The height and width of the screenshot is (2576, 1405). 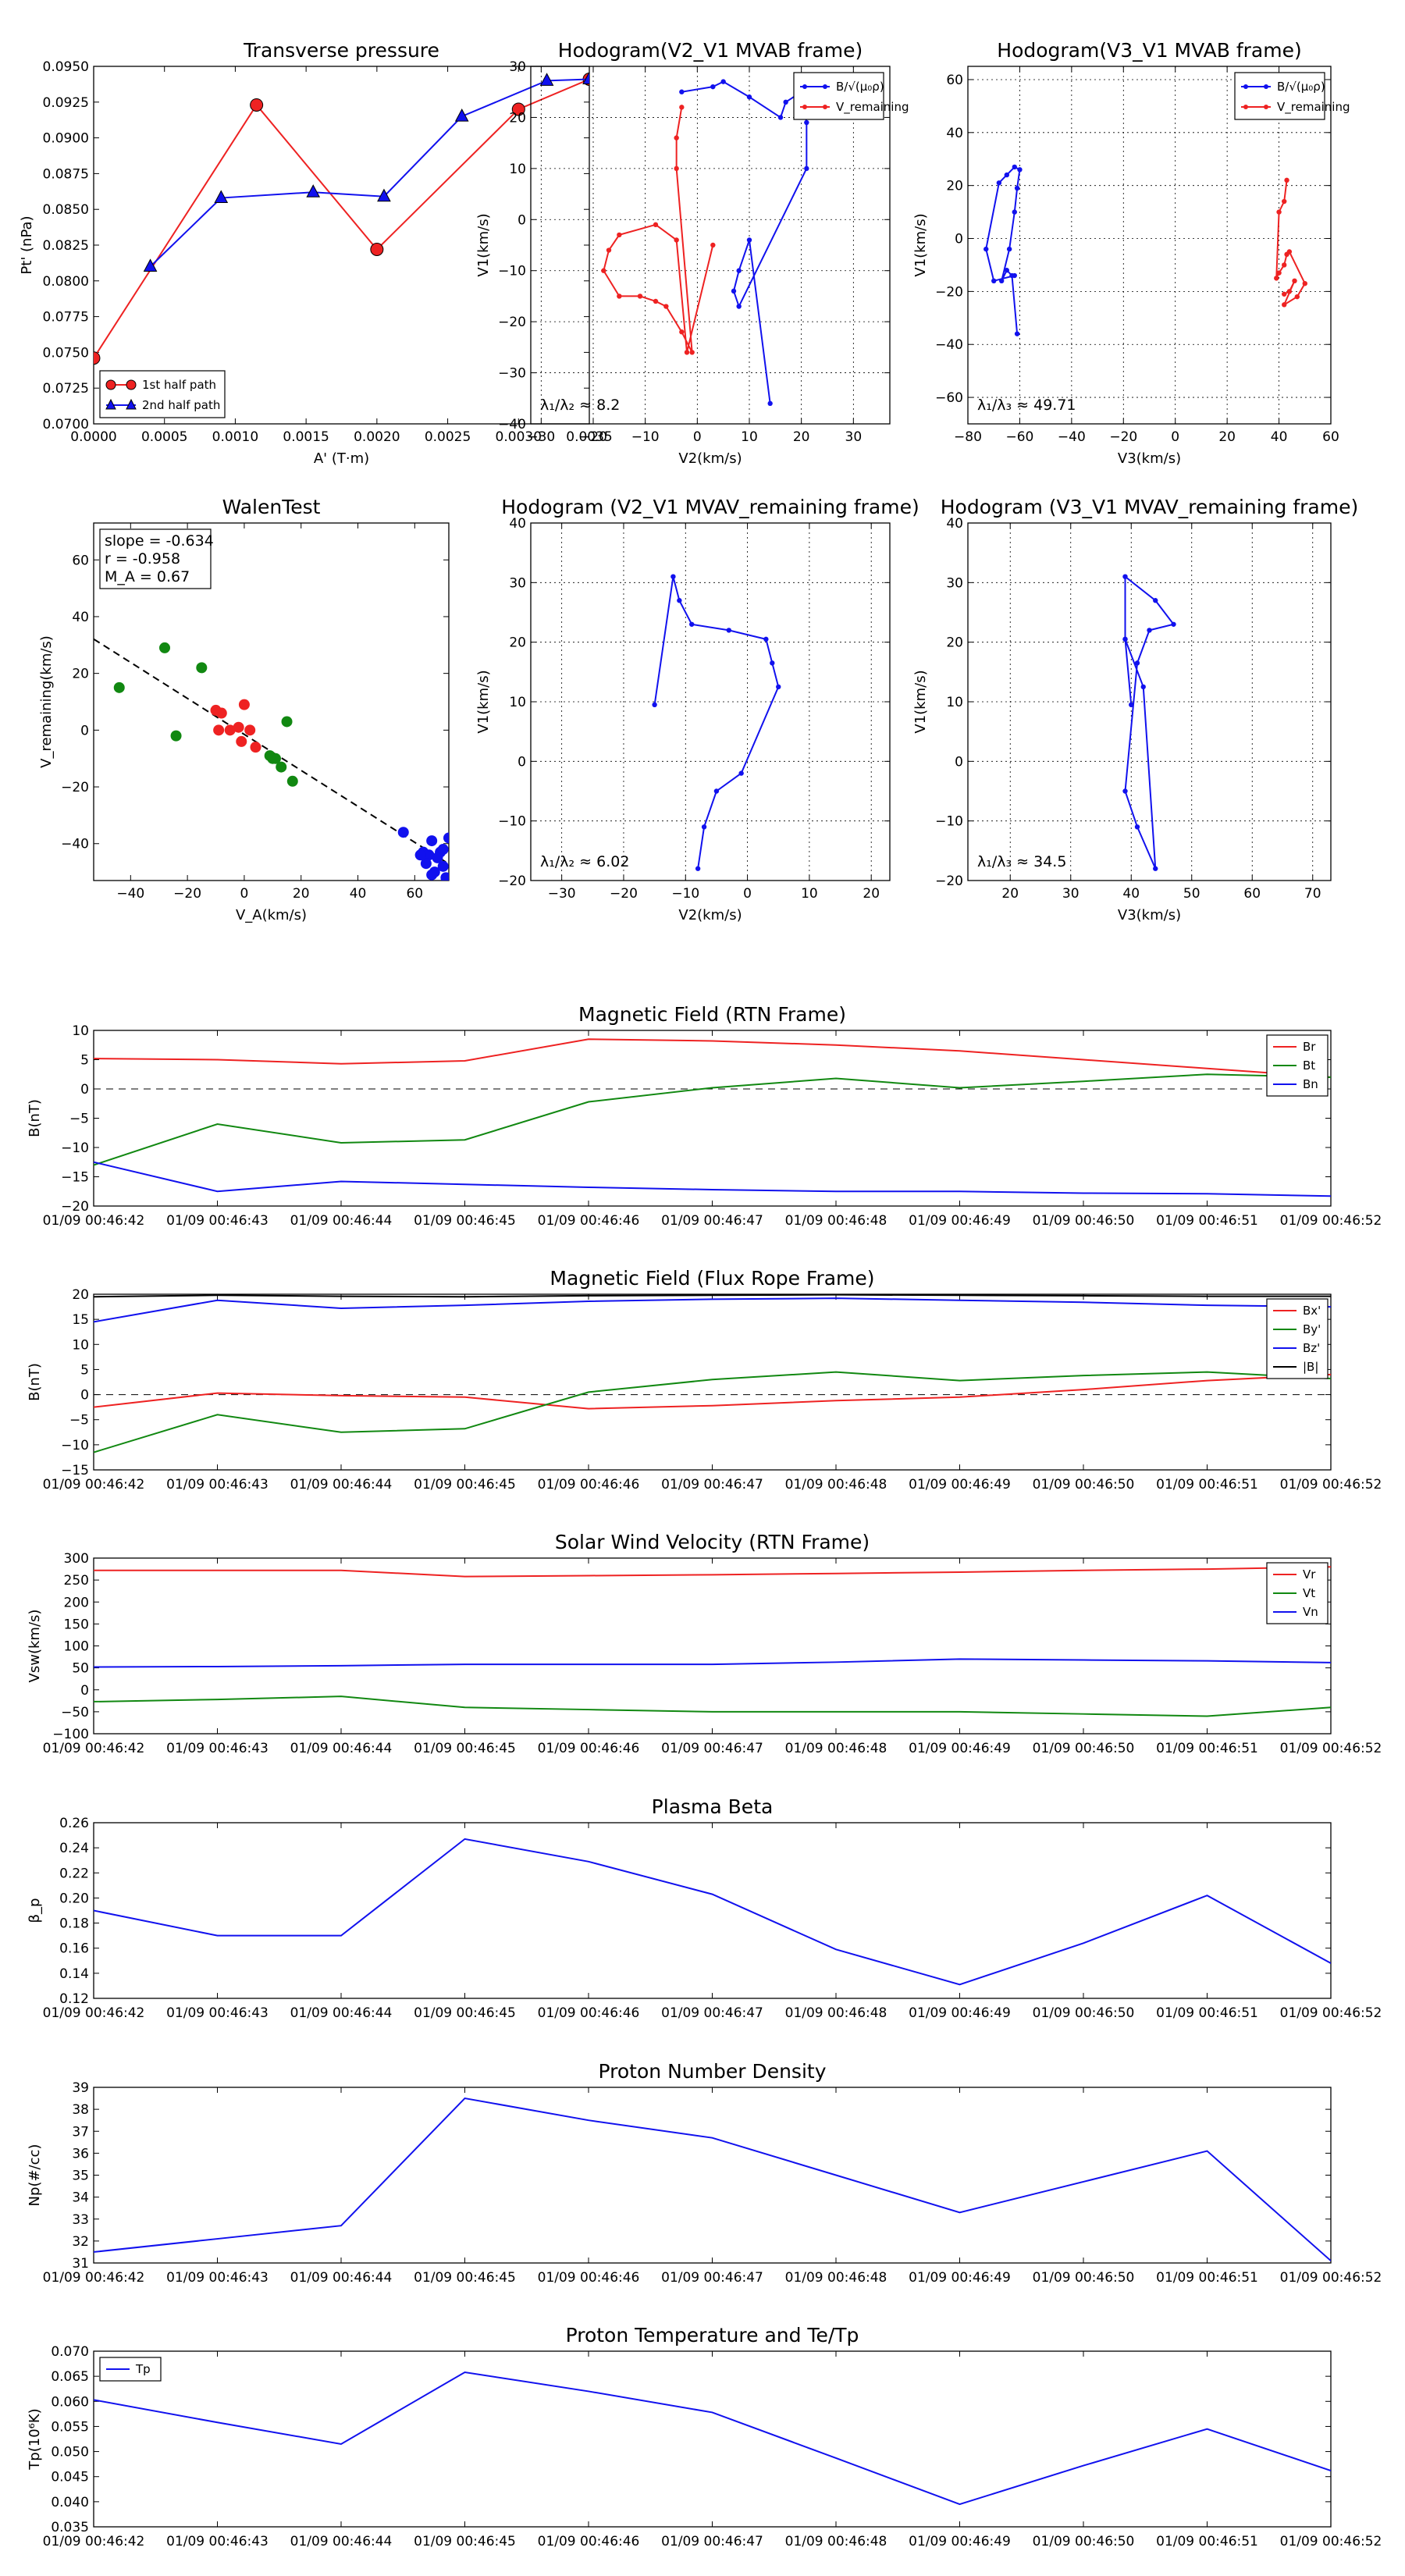 I want to click on legend-label: Br, so click(x=1309, y=1047).